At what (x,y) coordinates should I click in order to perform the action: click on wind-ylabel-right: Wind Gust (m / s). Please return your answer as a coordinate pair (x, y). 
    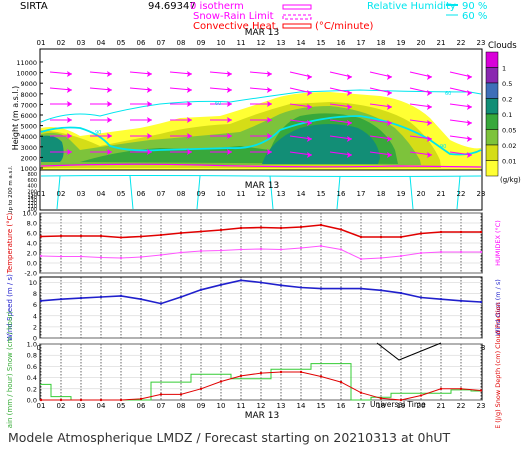
    Looking at the image, I should click on (498, 307).